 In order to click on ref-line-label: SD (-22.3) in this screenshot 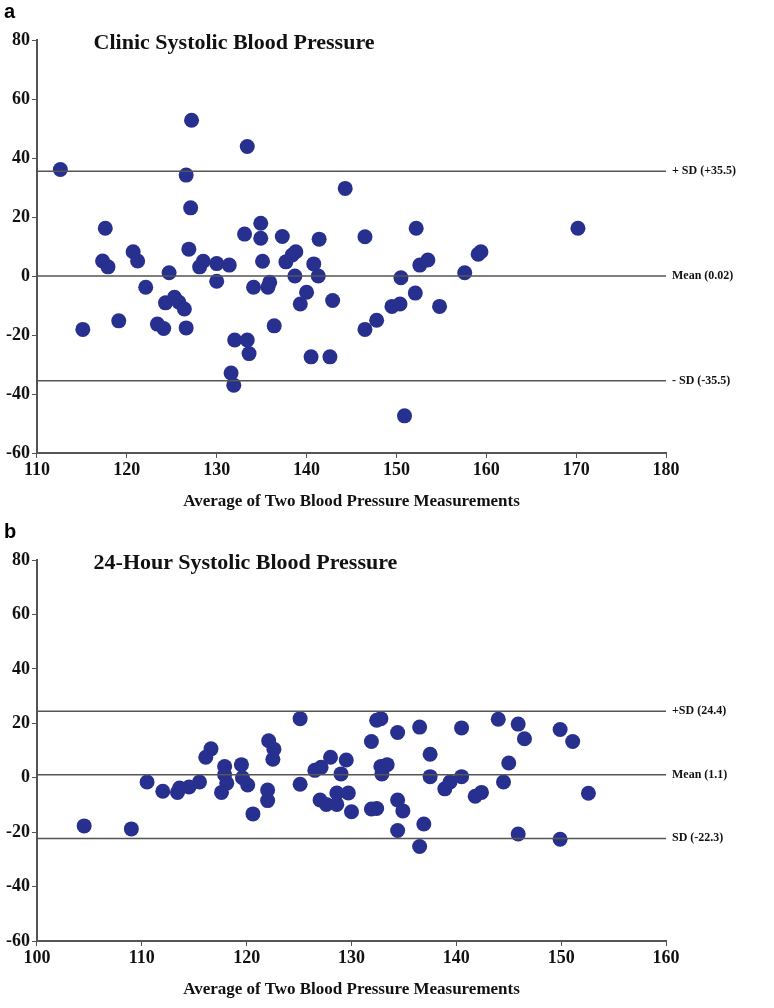, I will do `click(698, 837)`.